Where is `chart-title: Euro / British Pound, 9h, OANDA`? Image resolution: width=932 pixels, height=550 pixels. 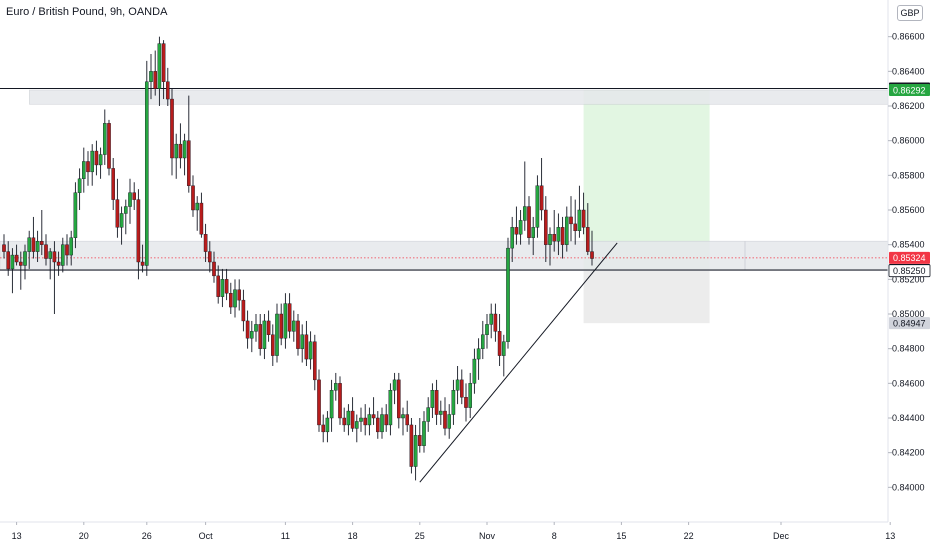 chart-title: Euro / British Pound, 9h, OANDA is located at coordinates (87, 12).